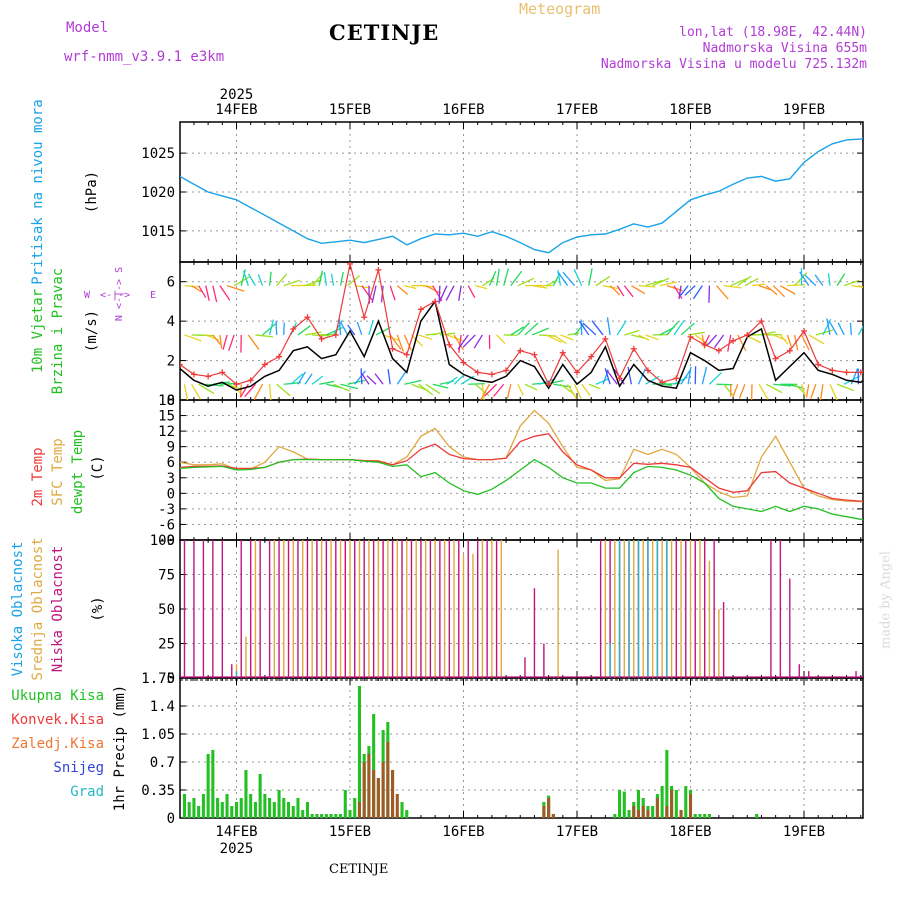  Describe the element at coordinates (38, 331) in the screenshot. I see `wind-axis-title-1: 10m Vjetar` at that location.